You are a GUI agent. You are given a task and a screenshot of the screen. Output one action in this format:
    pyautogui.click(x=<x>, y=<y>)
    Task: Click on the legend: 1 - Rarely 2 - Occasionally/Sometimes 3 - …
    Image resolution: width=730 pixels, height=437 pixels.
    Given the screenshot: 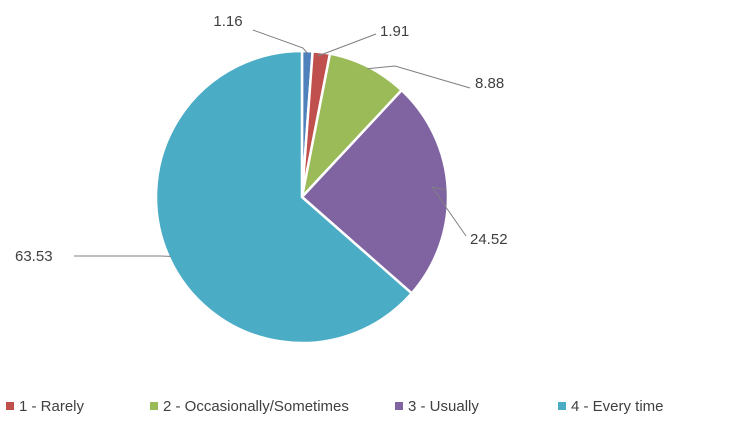 What is the action you would take?
    pyautogui.click(x=335, y=406)
    